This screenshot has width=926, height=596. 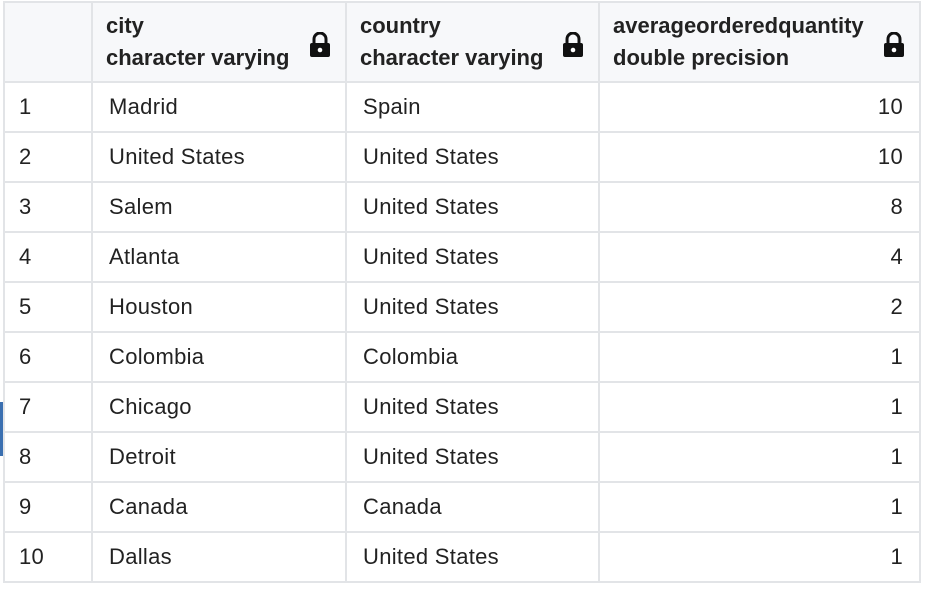 I want to click on cell-city: Canada, so click(x=219, y=507).